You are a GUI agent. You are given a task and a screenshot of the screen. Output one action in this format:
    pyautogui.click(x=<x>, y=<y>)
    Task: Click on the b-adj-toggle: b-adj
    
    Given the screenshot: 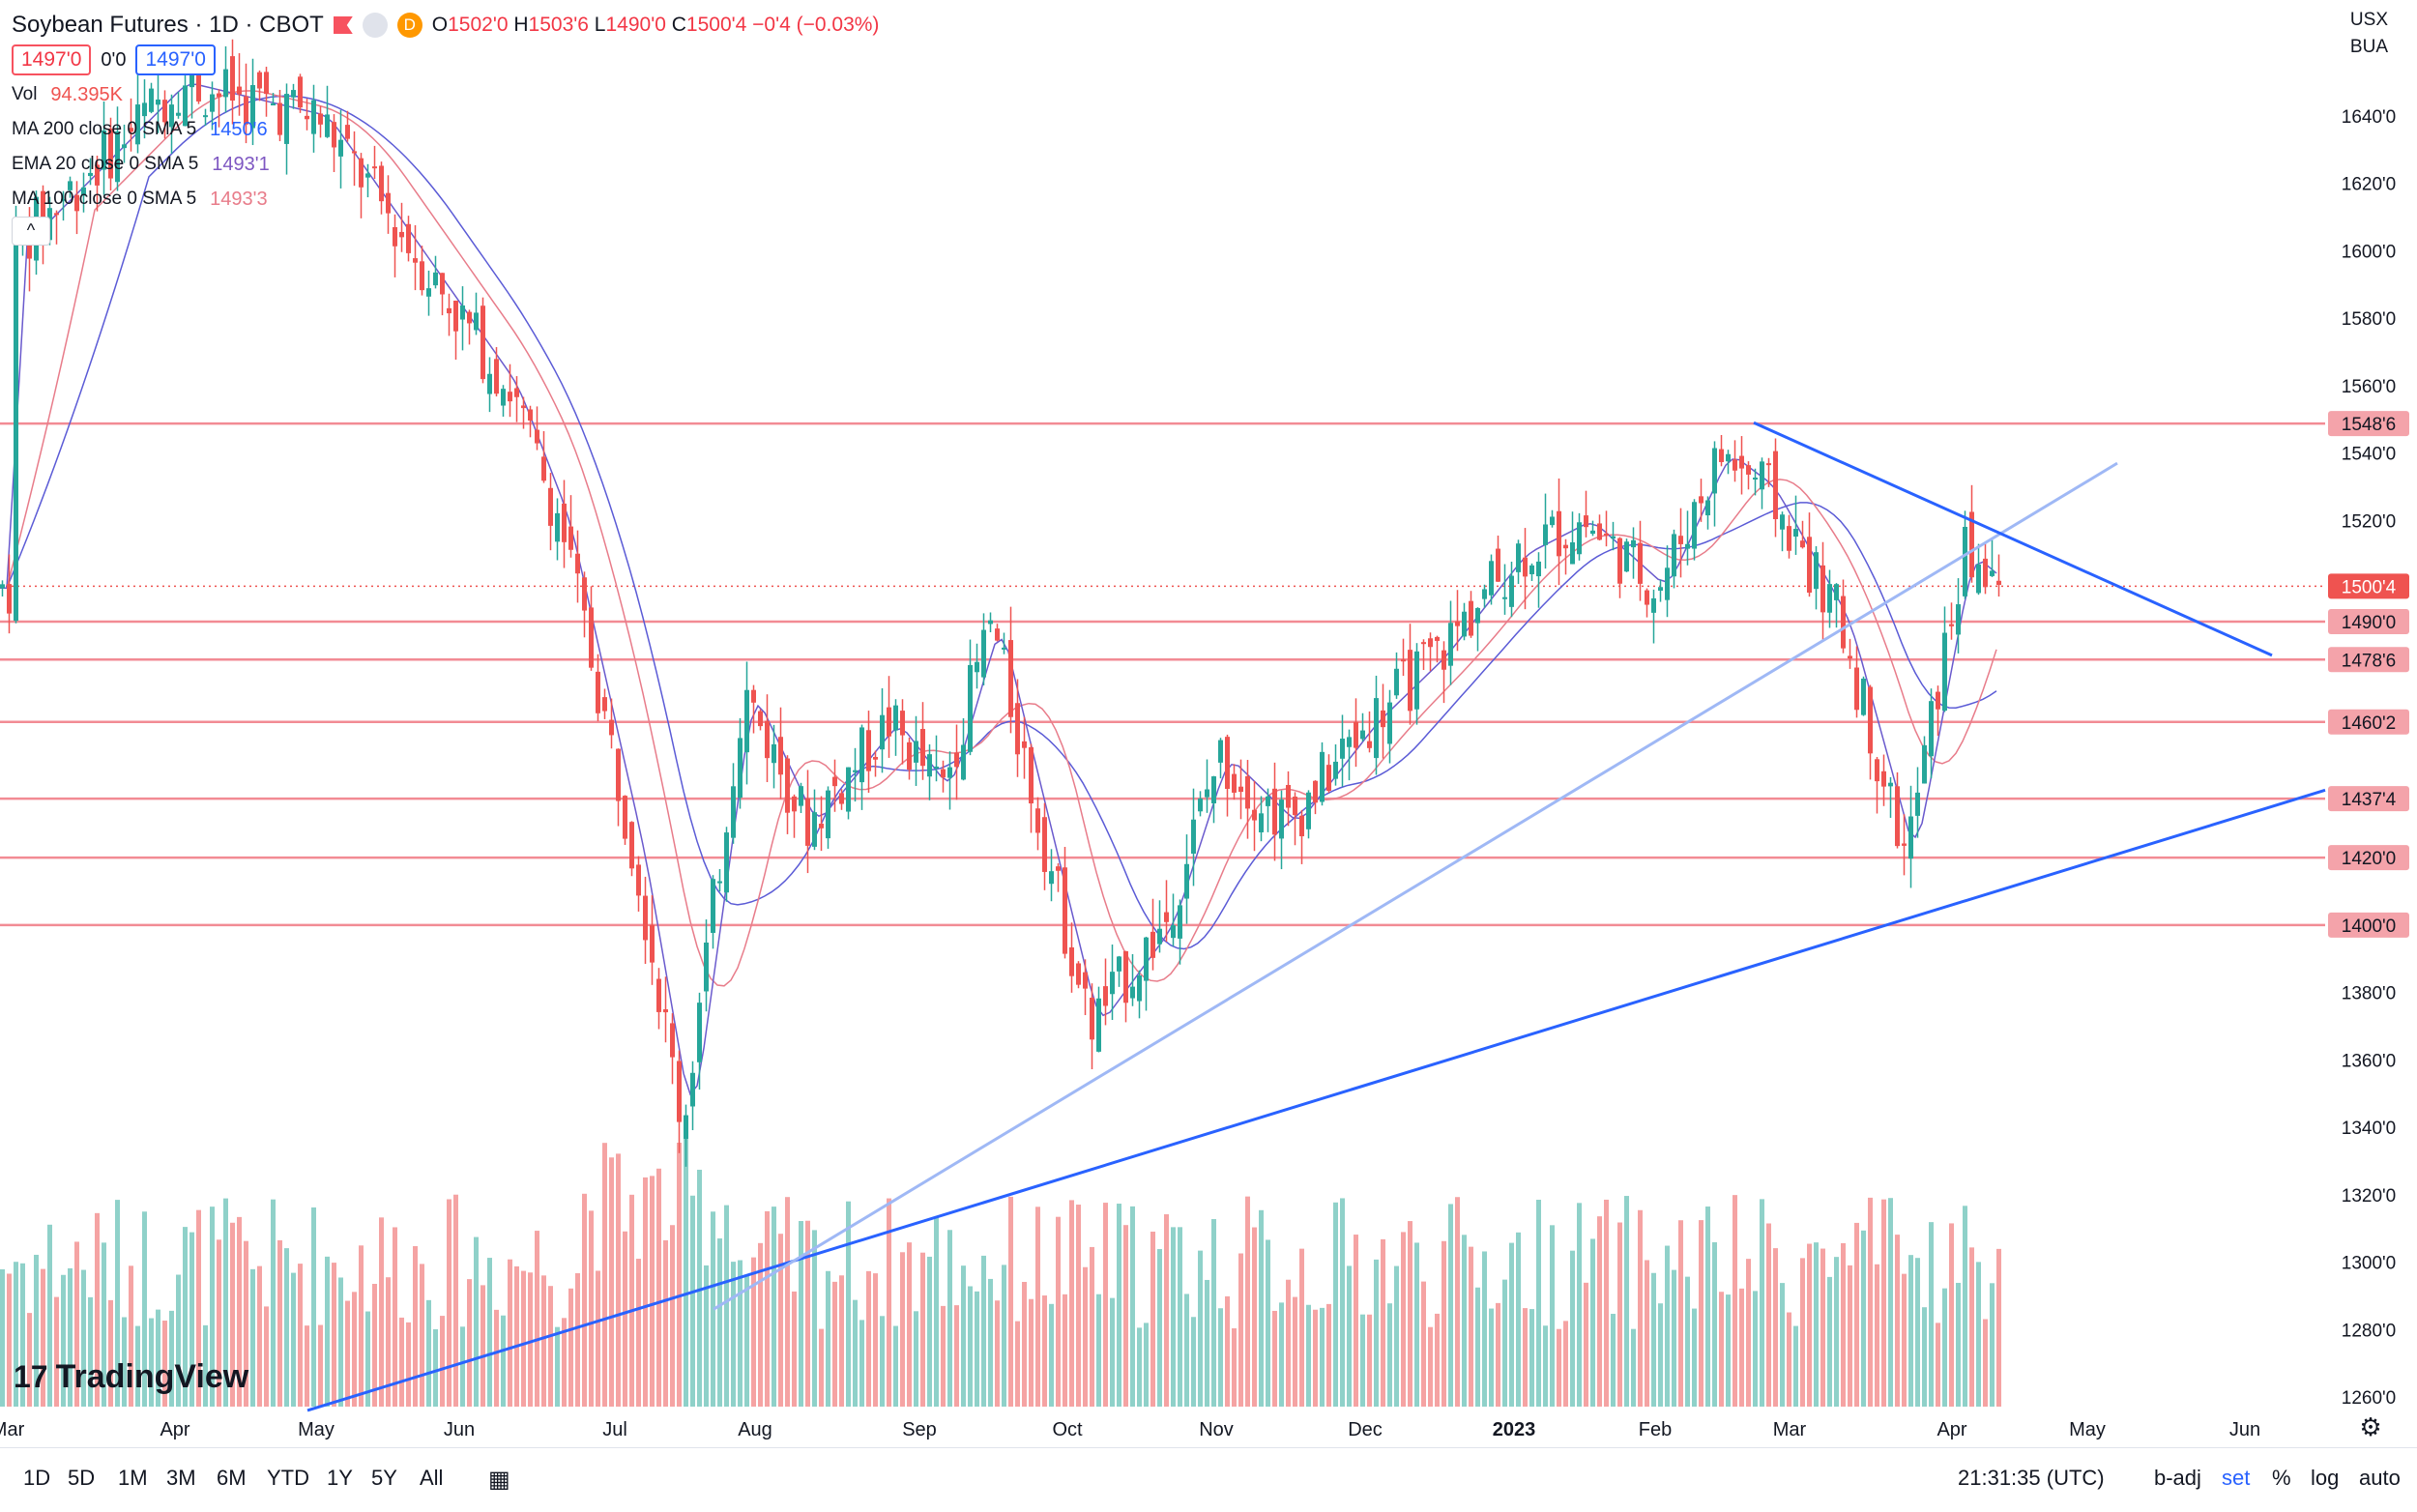 What is the action you would take?
    pyautogui.click(x=2177, y=1478)
    